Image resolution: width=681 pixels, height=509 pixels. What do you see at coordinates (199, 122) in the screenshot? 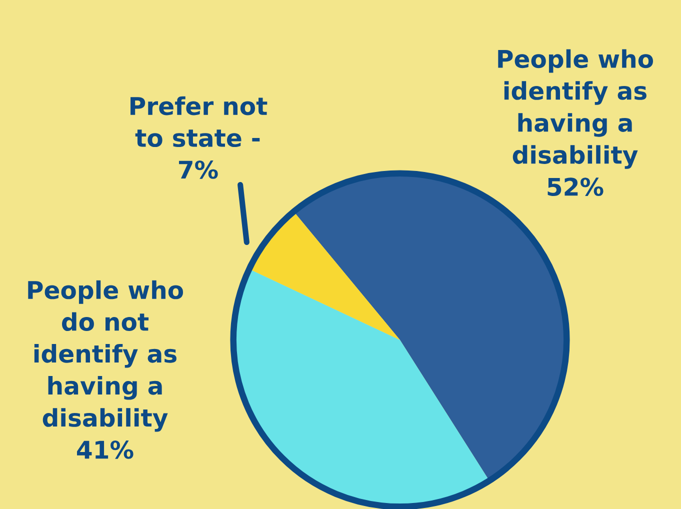
I see `slice-label: Prefer not to state -` at bounding box center [199, 122].